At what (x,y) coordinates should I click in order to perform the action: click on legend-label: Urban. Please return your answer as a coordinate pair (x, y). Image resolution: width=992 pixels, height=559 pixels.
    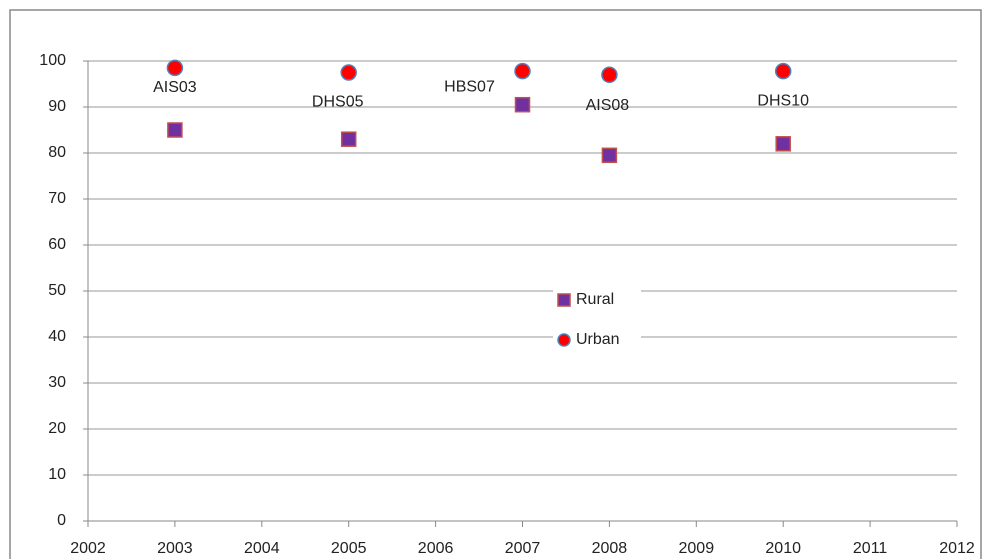
    Looking at the image, I should click on (598, 339).